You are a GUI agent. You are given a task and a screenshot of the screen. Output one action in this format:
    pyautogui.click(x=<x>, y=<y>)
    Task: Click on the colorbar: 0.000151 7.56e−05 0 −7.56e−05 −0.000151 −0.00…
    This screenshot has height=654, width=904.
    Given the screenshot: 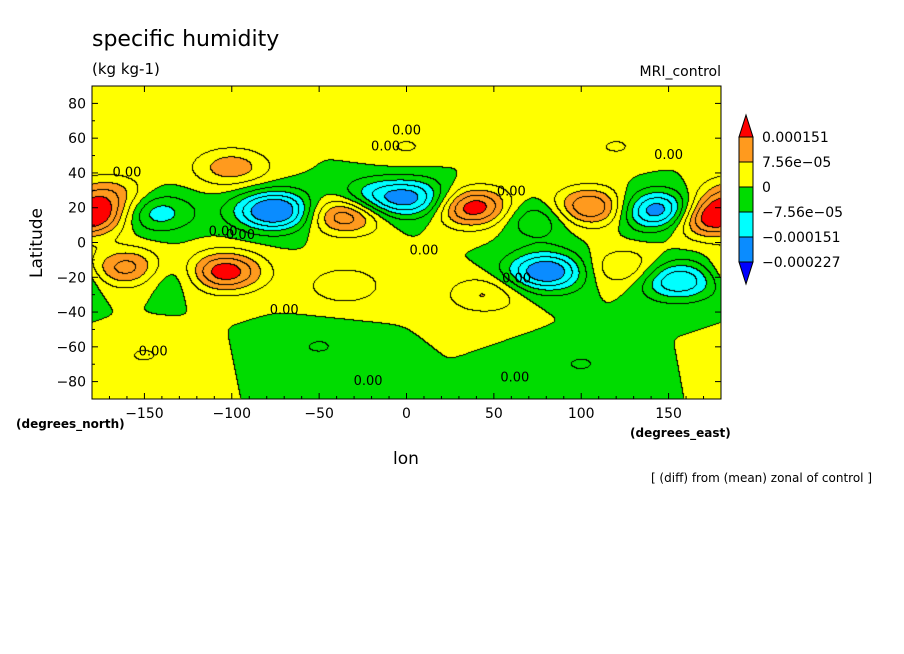 What is the action you would take?
    pyautogui.click(x=790, y=199)
    